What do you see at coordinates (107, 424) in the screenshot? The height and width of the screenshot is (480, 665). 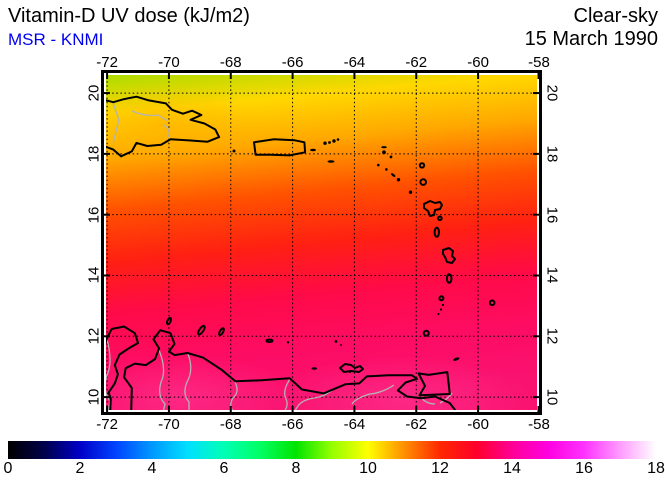 I see `lon-tick-label-bottom: -72` at bounding box center [107, 424].